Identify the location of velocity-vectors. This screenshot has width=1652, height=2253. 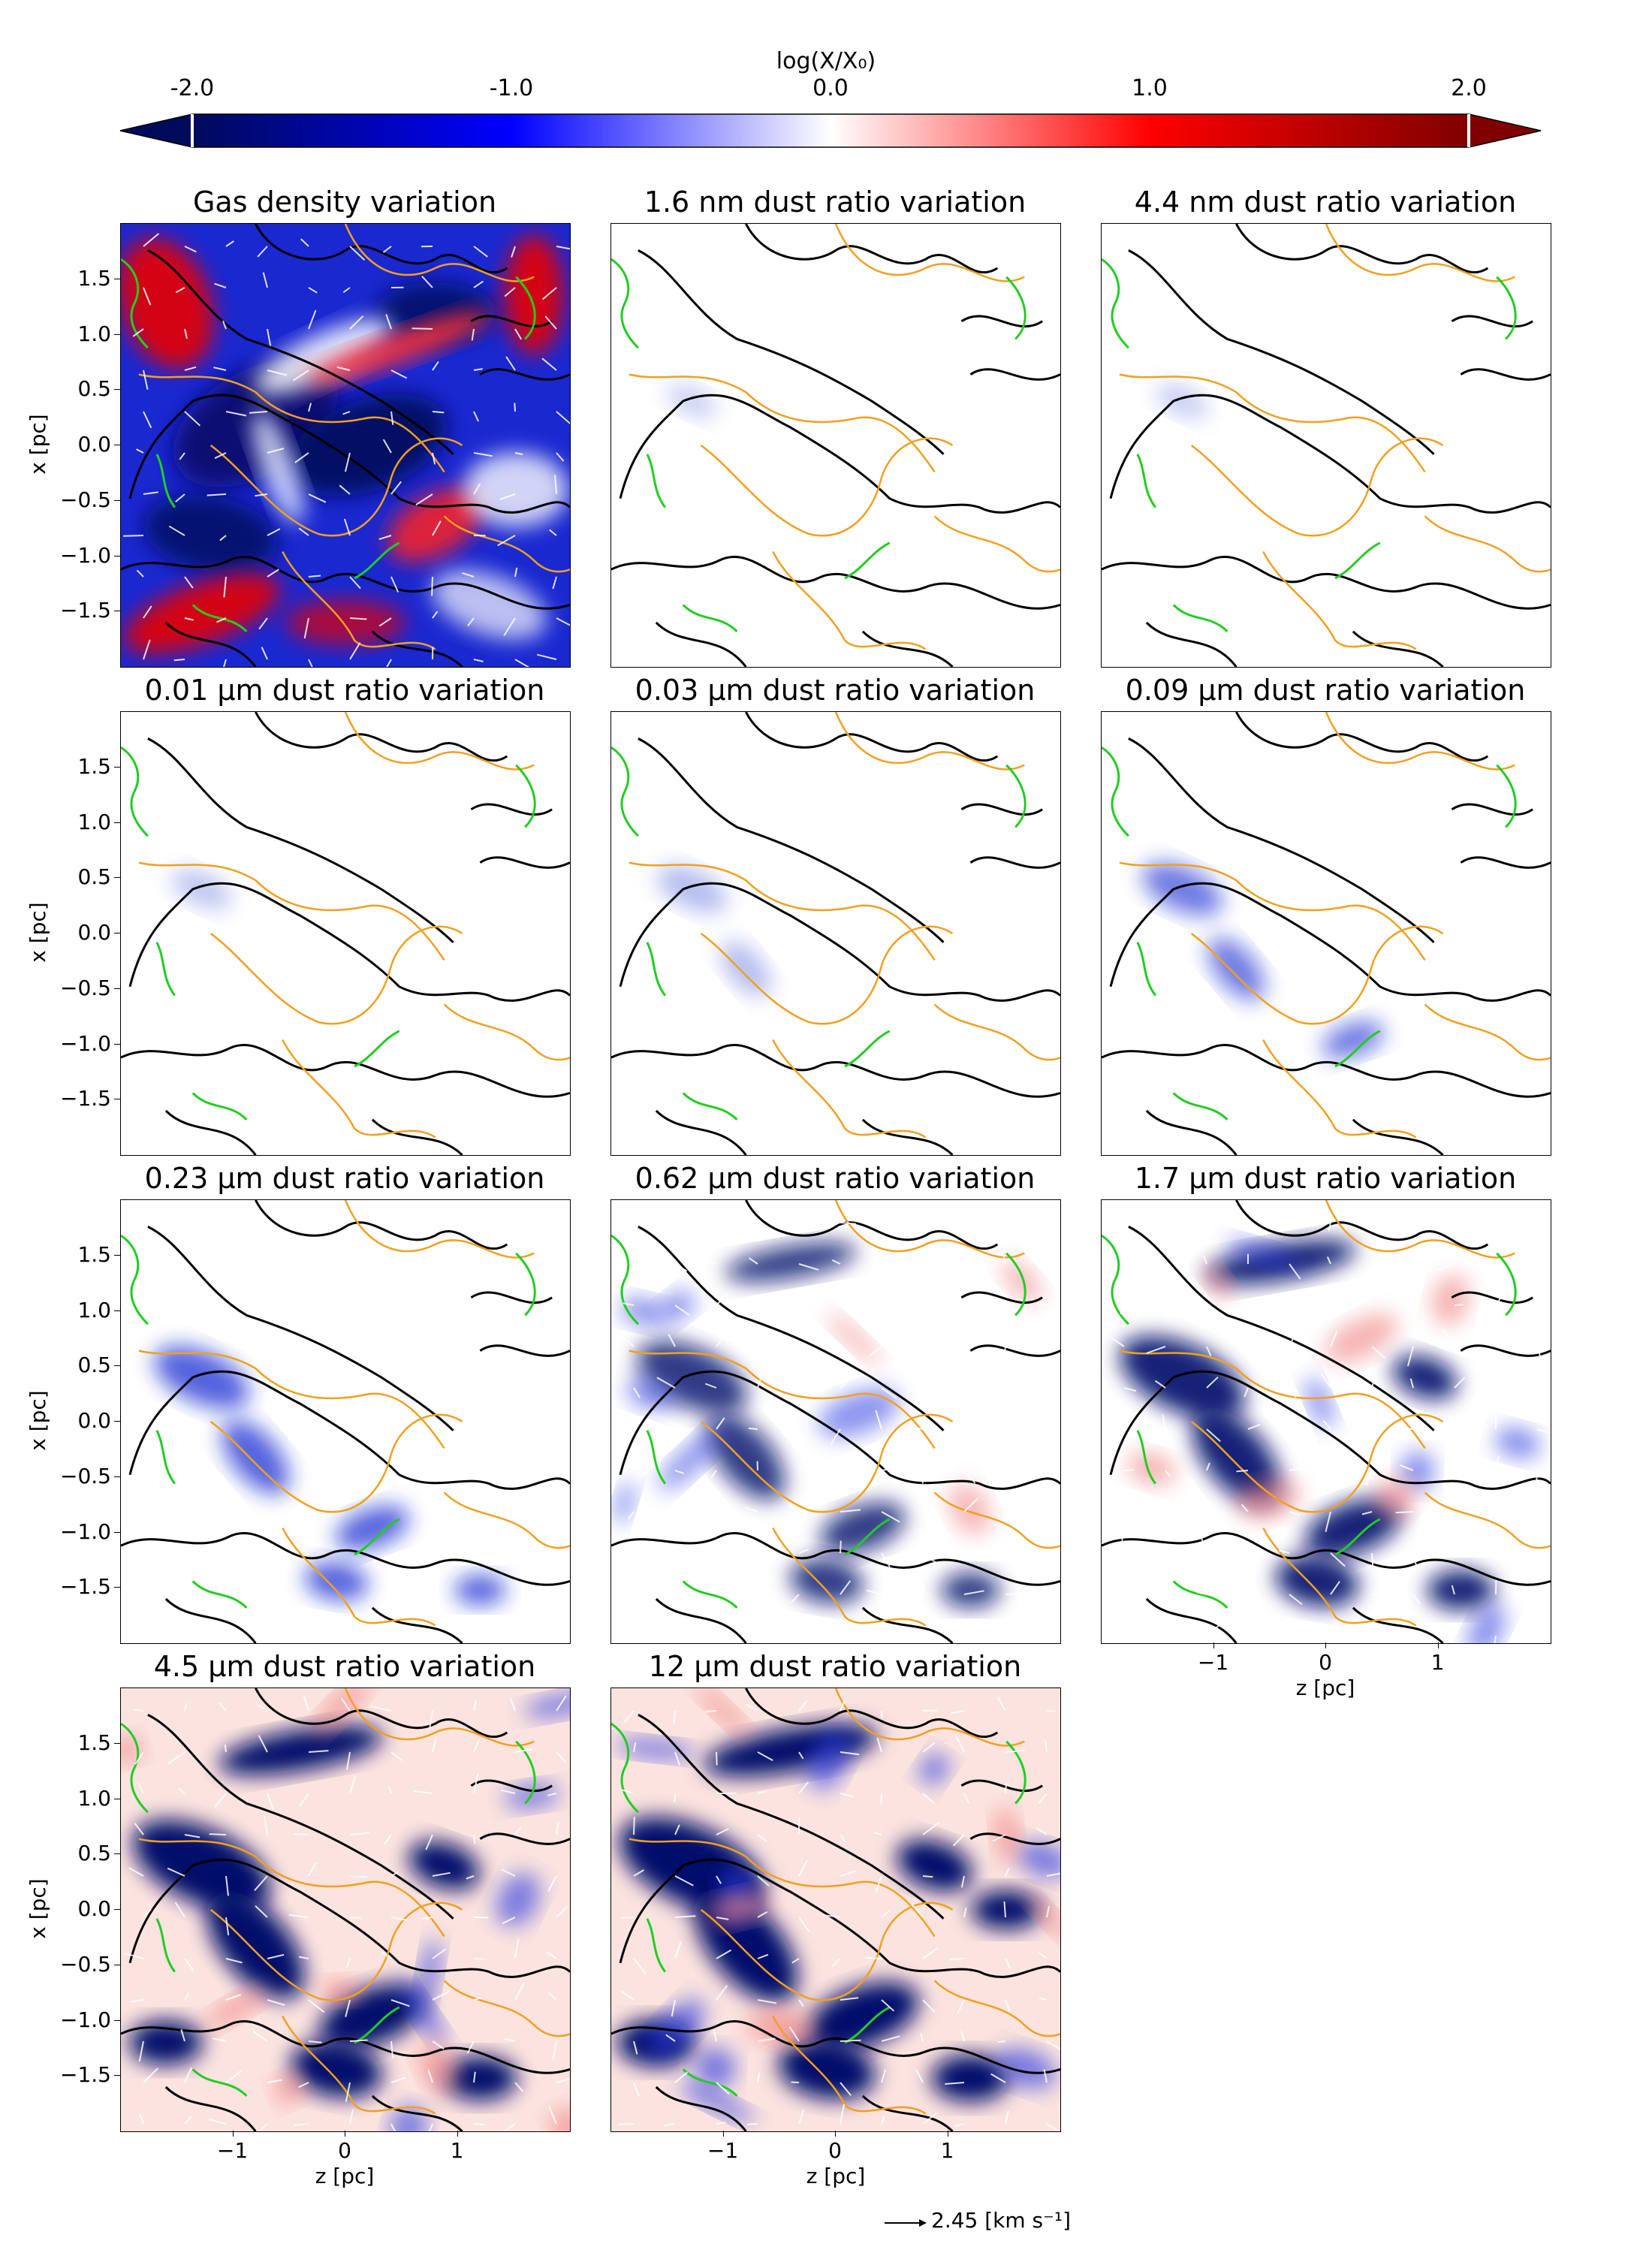
(346, 450).